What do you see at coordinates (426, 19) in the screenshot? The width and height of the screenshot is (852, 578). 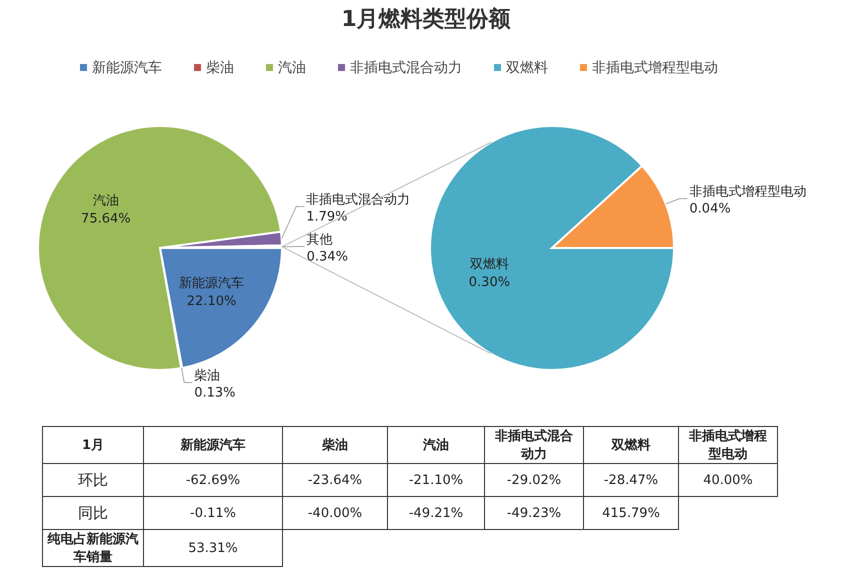 I see `chart-title: 1月燃料类型份额` at bounding box center [426, 19].